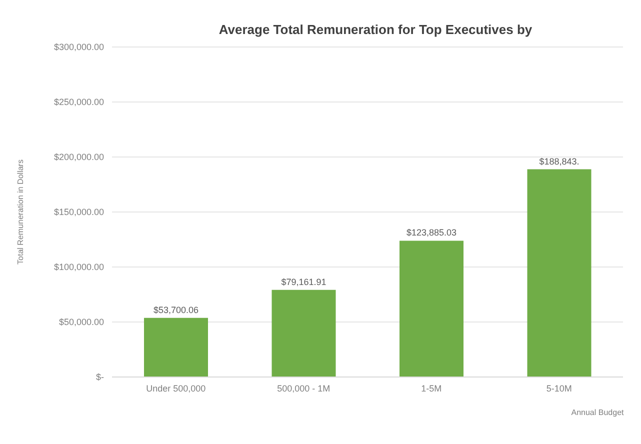 This screenshot has height=444, width=641. Describe the element at coordinates (176, 388) in the screenshot. I see `x-tick-label: Under 500,000` at that location.